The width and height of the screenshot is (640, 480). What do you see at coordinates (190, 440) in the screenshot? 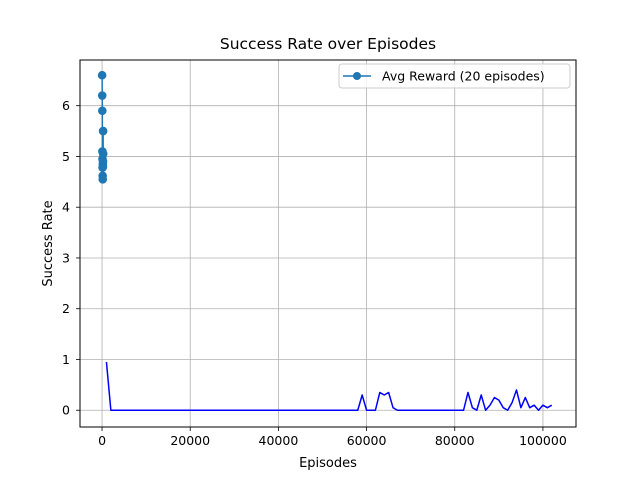
I see `x-tick-label: 20000` at bounding box center [190, 440].